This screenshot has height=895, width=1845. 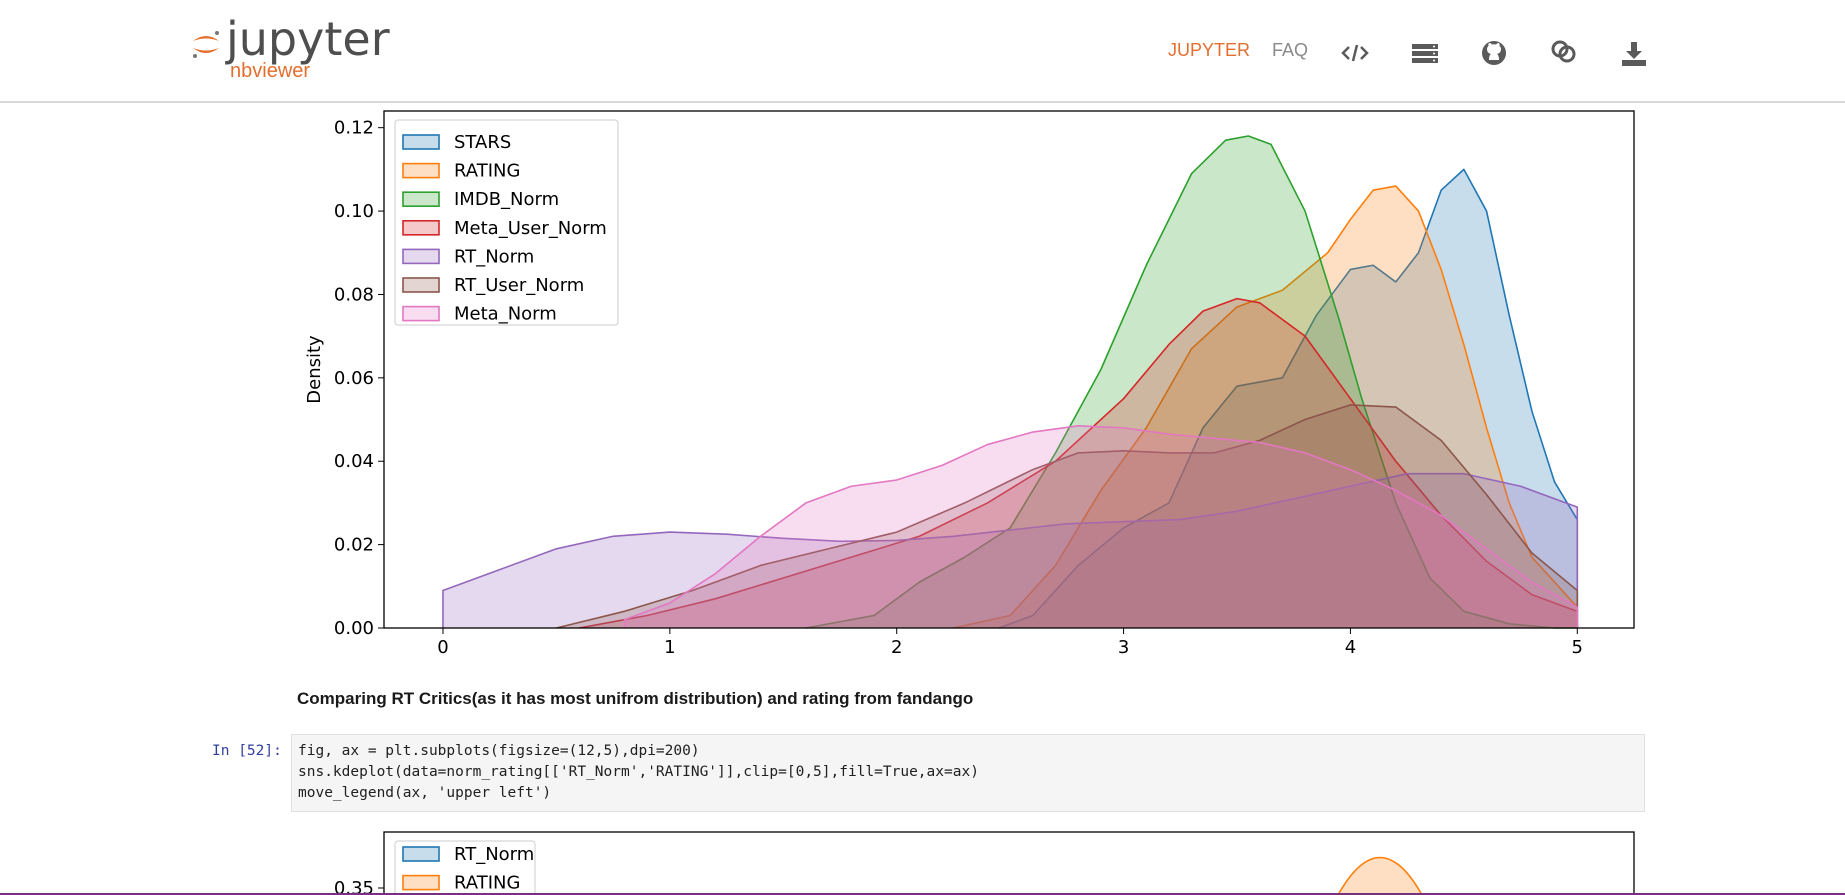 I want to click on y-tick-label: 0.00, so click(x=354, y=628).